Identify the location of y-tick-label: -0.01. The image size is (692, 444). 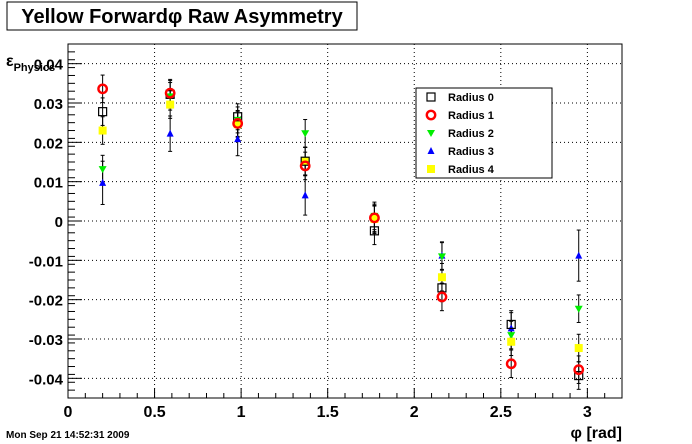
(46, 261).